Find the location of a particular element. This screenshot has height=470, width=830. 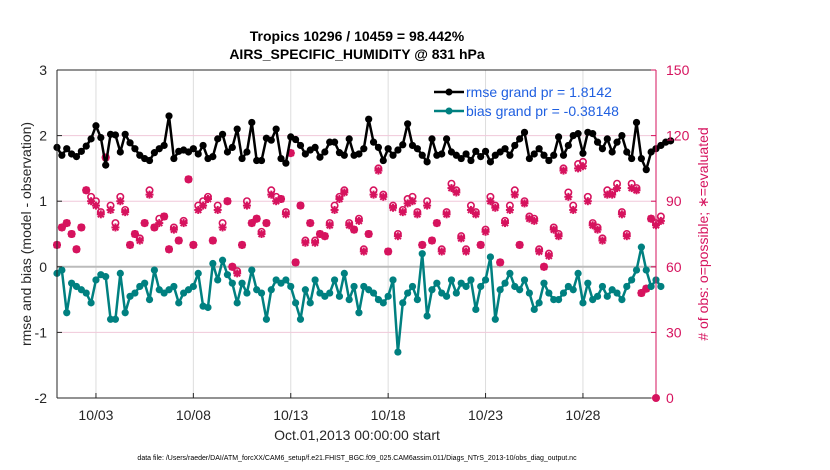

y-tick-label-right: 0 is located at coordinates (670, 398).